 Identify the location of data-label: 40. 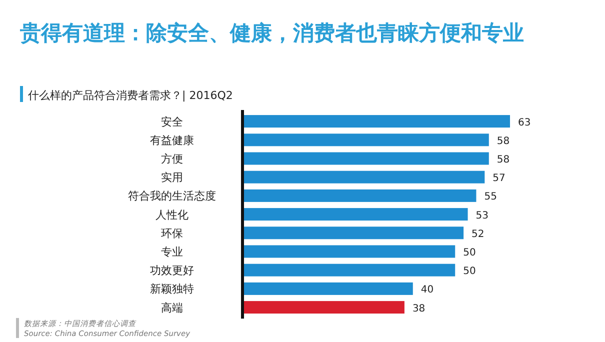
(427, 290).